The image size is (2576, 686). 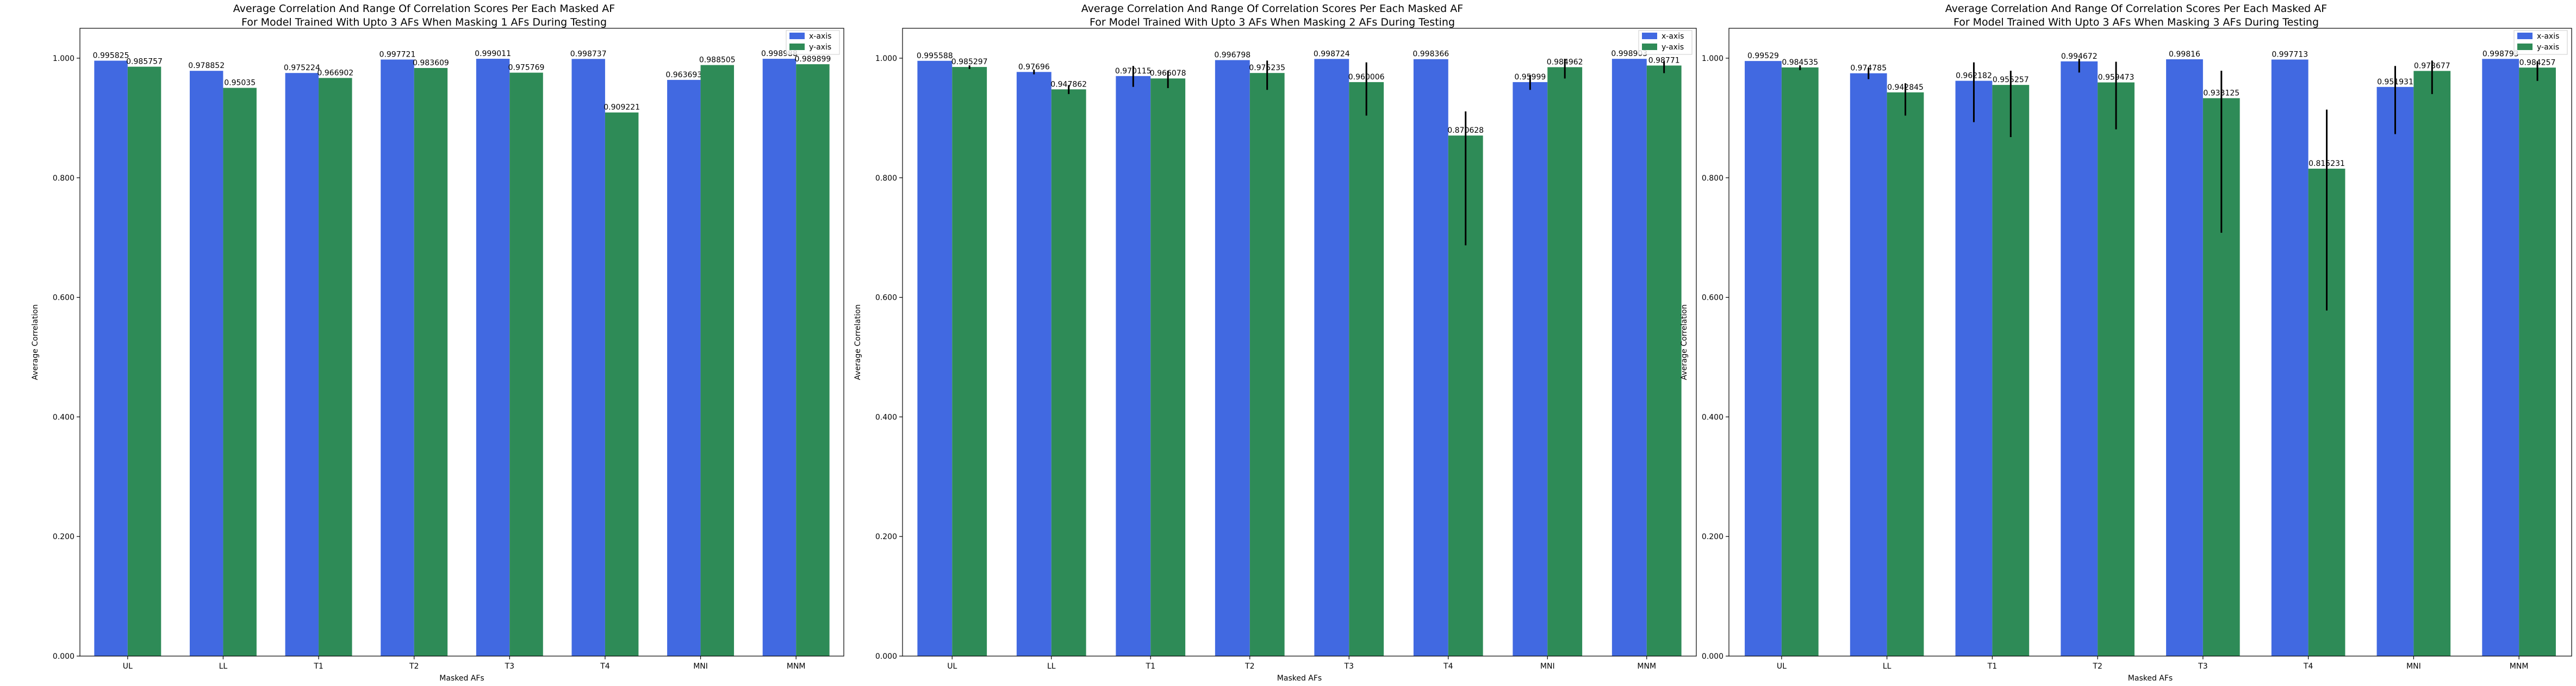 What do you see at coordinates (1665, 42) in the screenshot?
I see `legend: x-axis y-axis` at bounding box center [1665, 42].